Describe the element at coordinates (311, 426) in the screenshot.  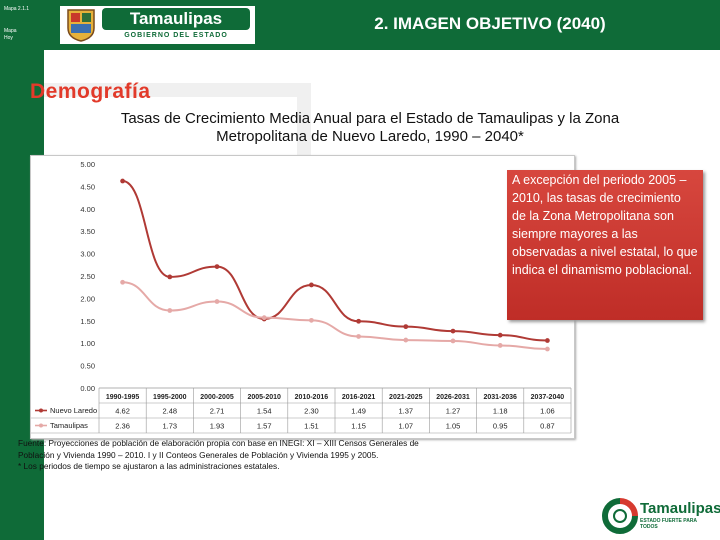
I see `table-cell-value: 1.51` at that location.